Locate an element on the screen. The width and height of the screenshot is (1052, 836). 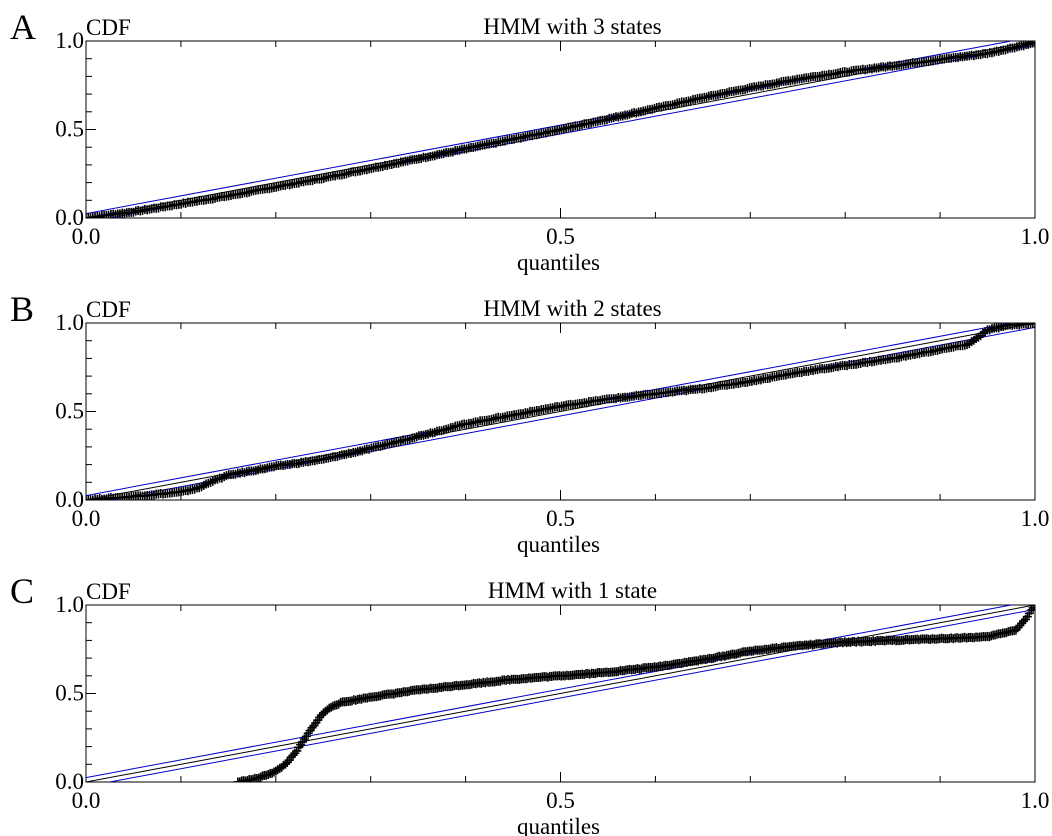
chart-title: HMM with 3 states is located at coordinates (572, 26).